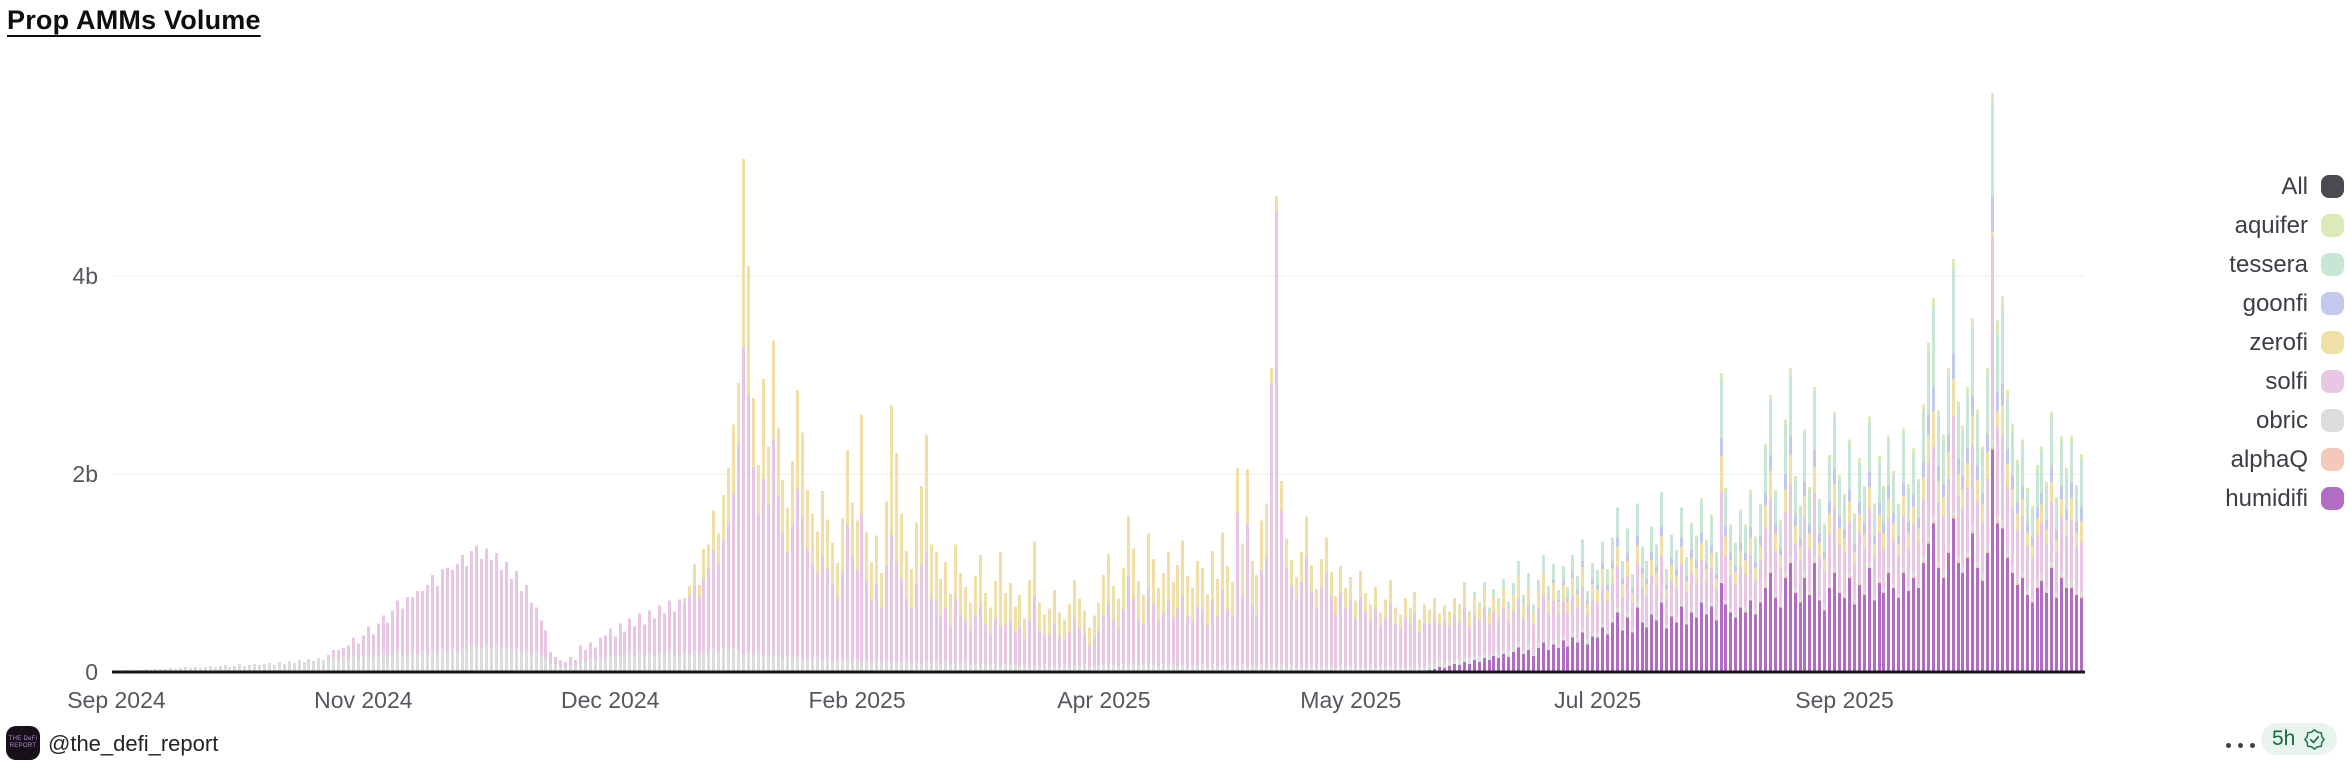  Describe the element at coordinates (85, 474) in the screenshot. I see `y-axis-tick-label: 2b` at that location.